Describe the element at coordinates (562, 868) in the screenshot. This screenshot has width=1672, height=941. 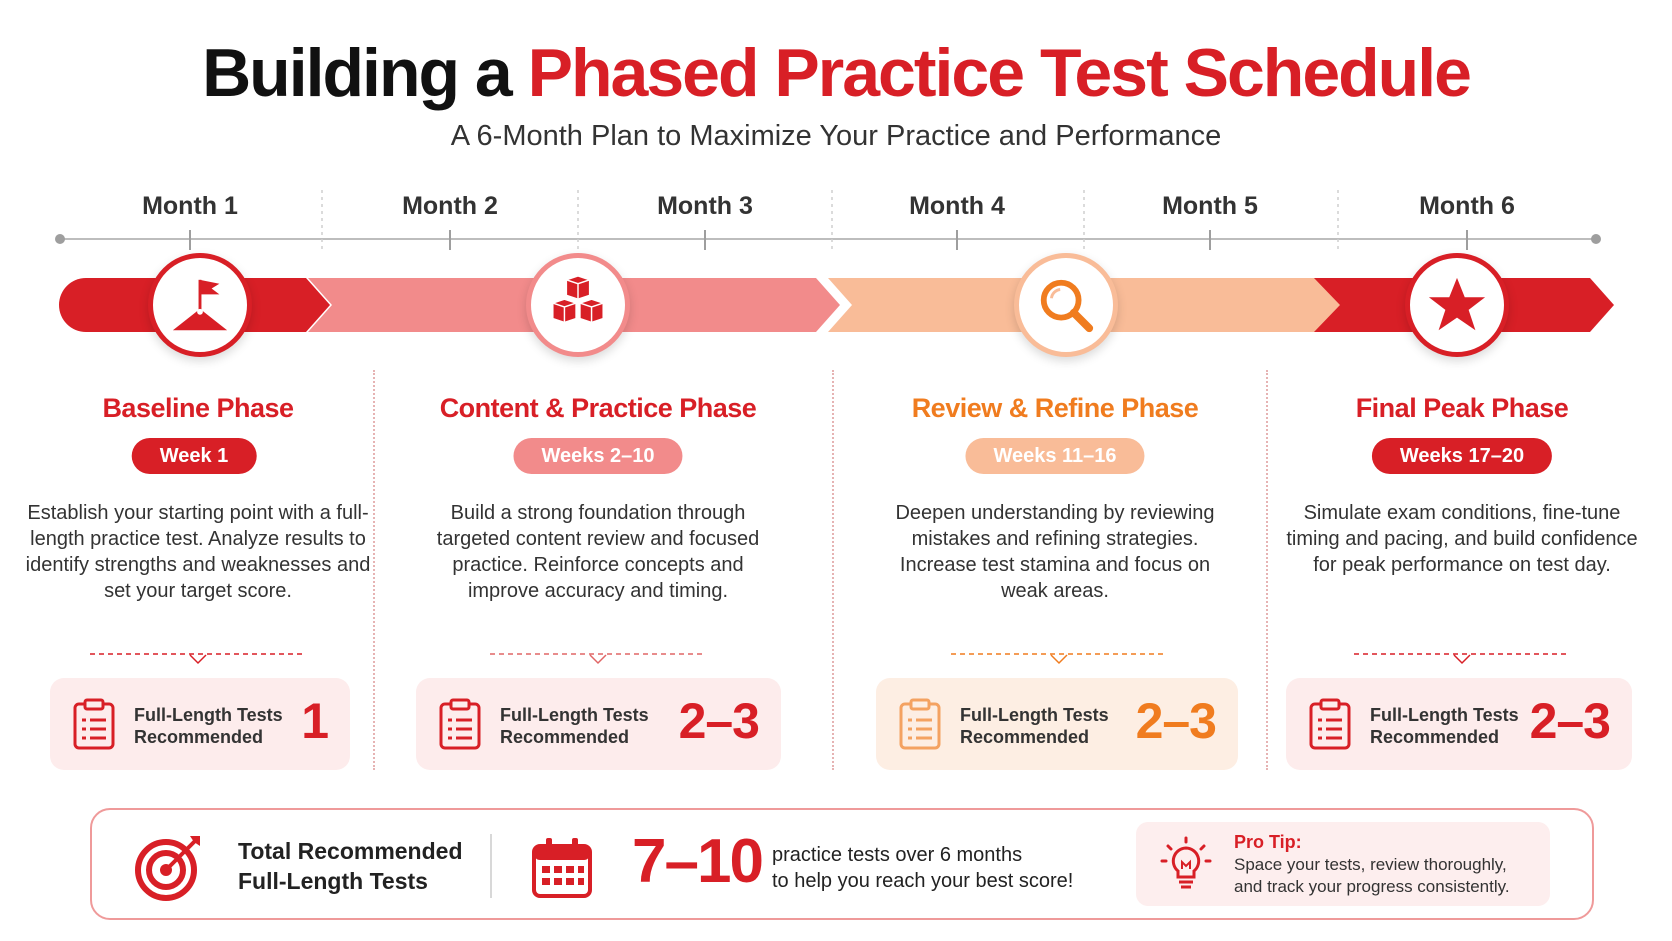
I see `calendar-icon` at that location.